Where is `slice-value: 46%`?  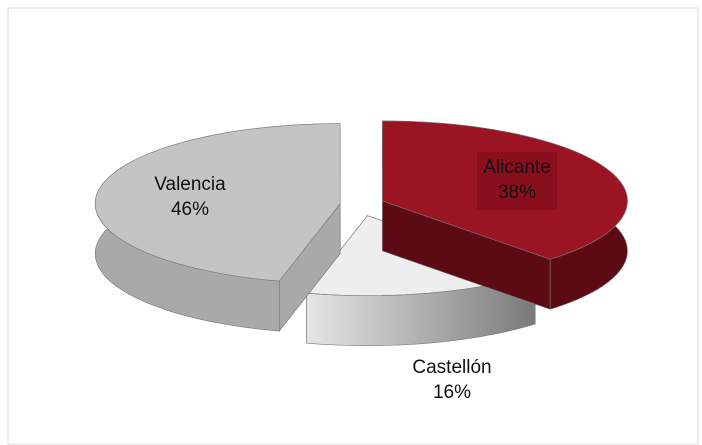 slice-value: 46% is located at coordinates (190, 209).